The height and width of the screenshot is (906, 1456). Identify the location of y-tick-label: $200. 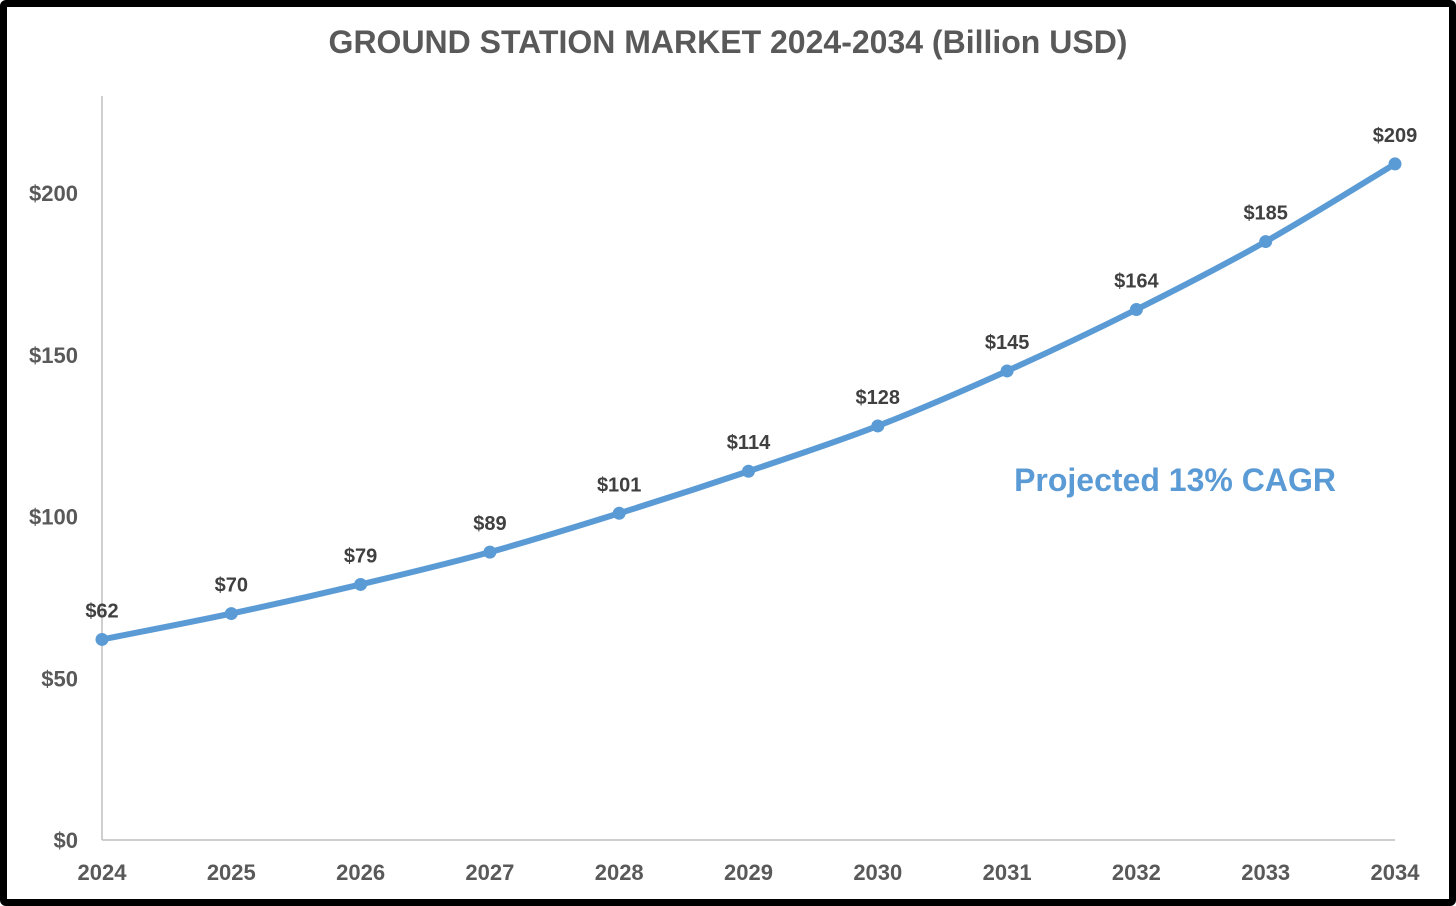
(53, 193).